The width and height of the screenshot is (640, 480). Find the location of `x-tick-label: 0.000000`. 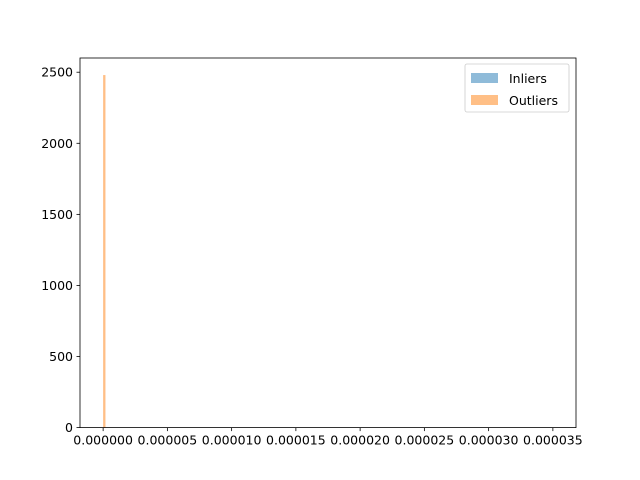

x-tick-label: 0.000000 is located at coordinates (103, 440).